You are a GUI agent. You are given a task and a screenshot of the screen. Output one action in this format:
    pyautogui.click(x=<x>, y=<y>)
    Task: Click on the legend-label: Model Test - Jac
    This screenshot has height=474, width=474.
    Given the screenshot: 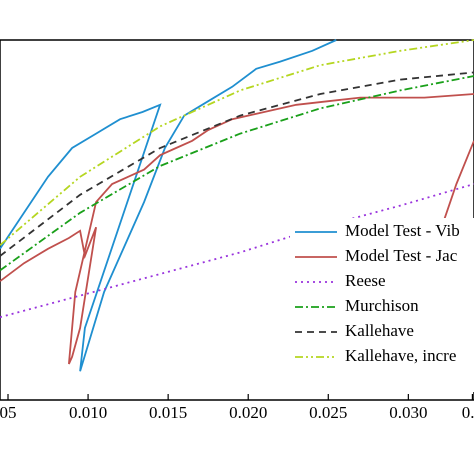 What is the action you would take?
    pyautogui.click(x=401, y=255)
    